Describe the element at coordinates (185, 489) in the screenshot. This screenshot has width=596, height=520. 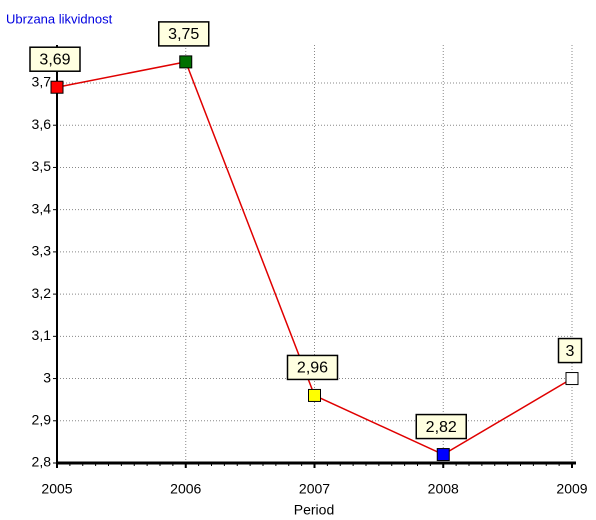
I see `x-tick-label: 2006` at that location.